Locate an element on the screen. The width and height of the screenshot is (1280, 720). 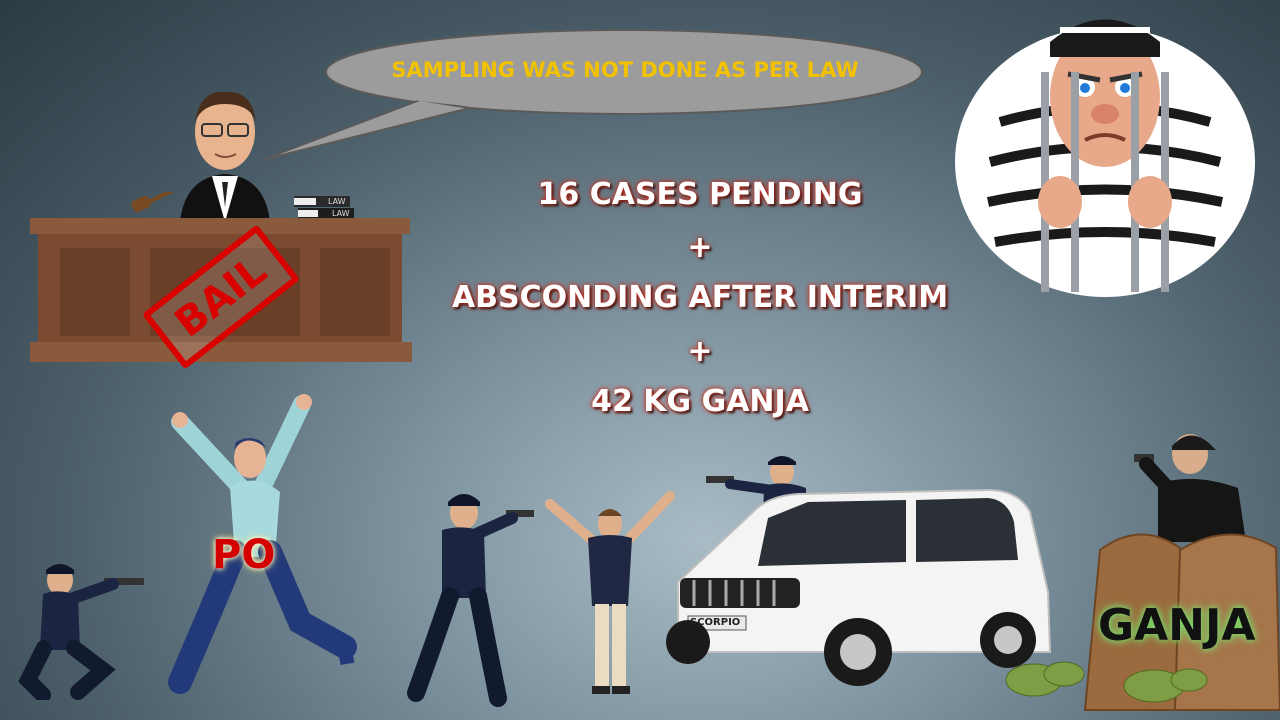
vehicle-plate-text: SCORPIO is located at coordinates (715, 622).